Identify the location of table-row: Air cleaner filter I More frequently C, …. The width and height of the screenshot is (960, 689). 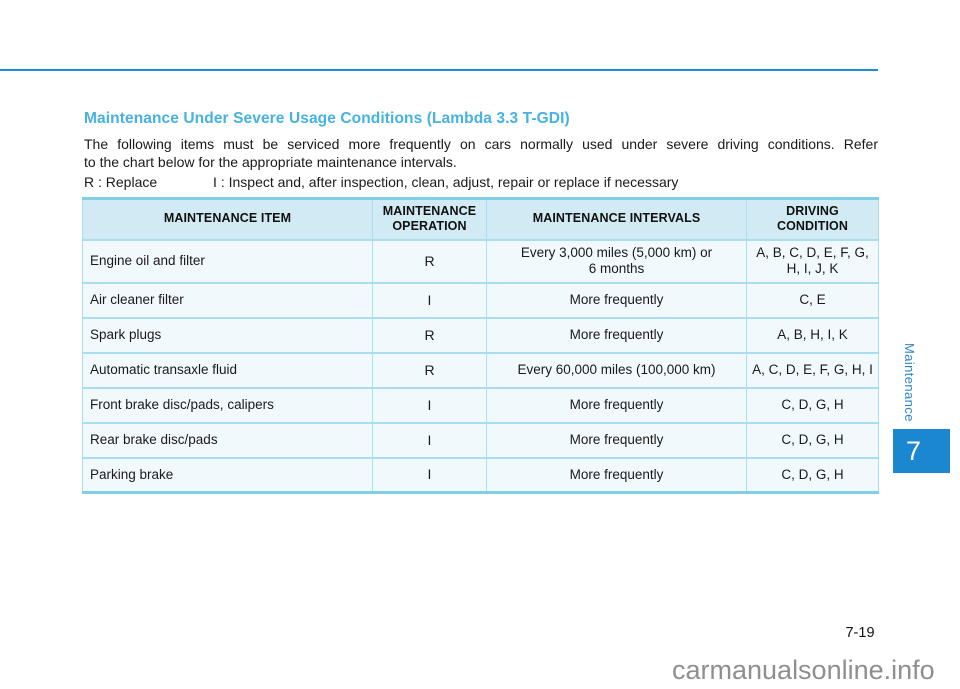
(480, 300).